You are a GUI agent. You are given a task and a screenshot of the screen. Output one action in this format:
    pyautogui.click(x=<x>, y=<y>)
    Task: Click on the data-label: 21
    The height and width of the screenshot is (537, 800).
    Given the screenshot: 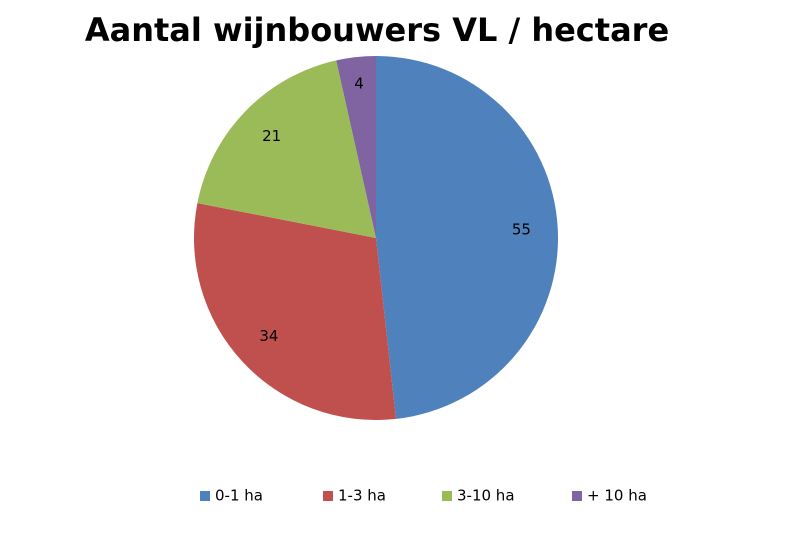 What is the action you would take?
    pyautogui.click(x=271, y=136)
    